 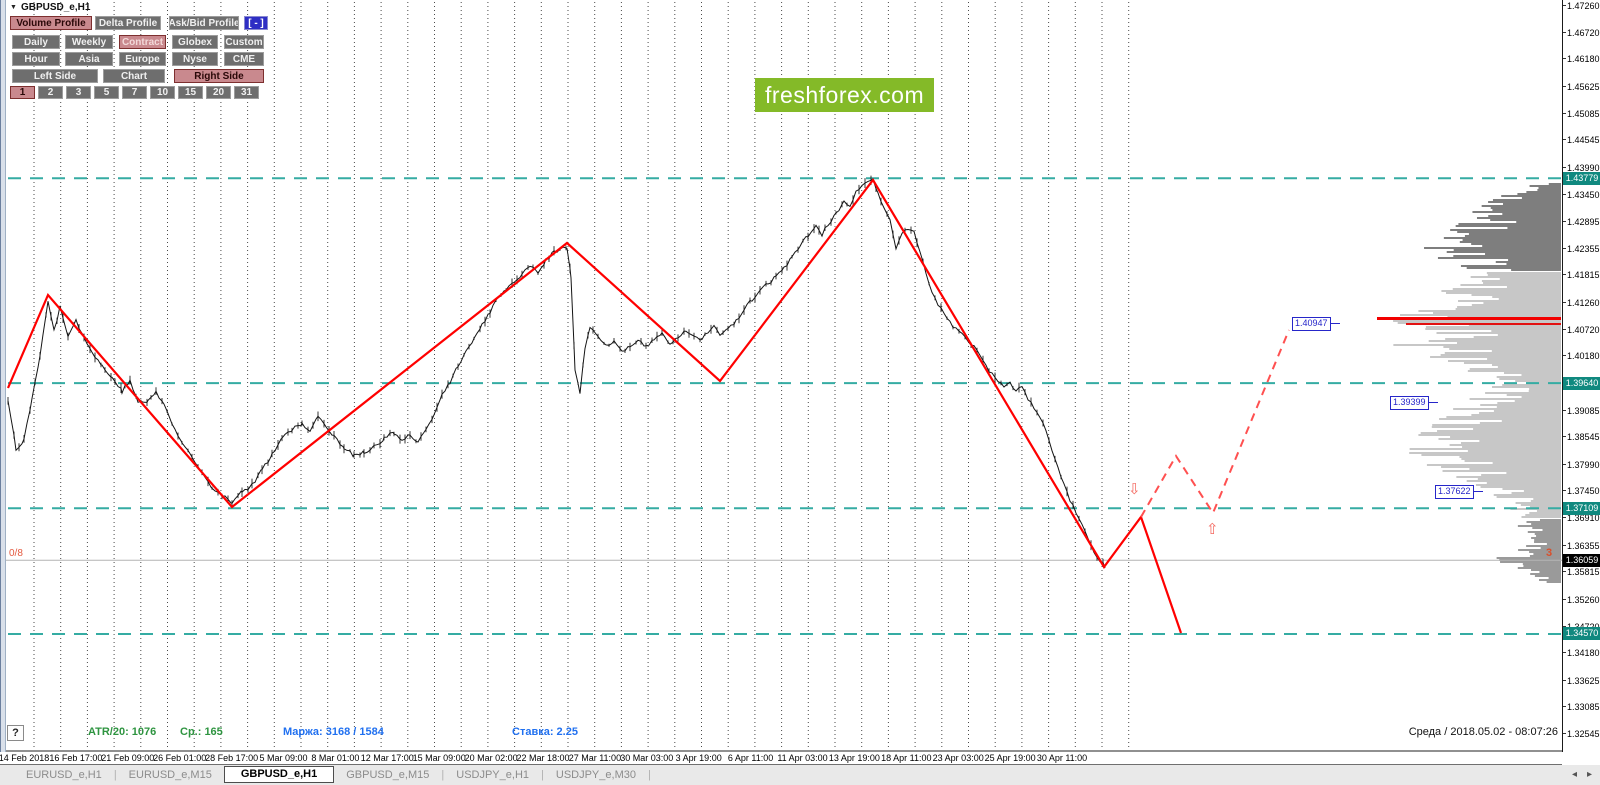 I want to click on date-tick: 8 Mar 01:00, so click(x=335, y=758).